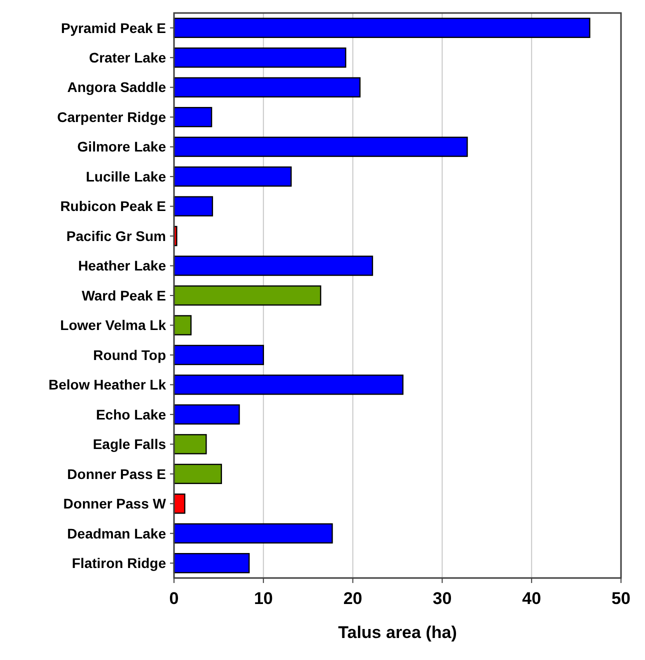  What do you see at coordinates (113, 325) in the screenshot?
I see `y-tick-label: Lower Velma Lk` at bounding box center [113, 325].